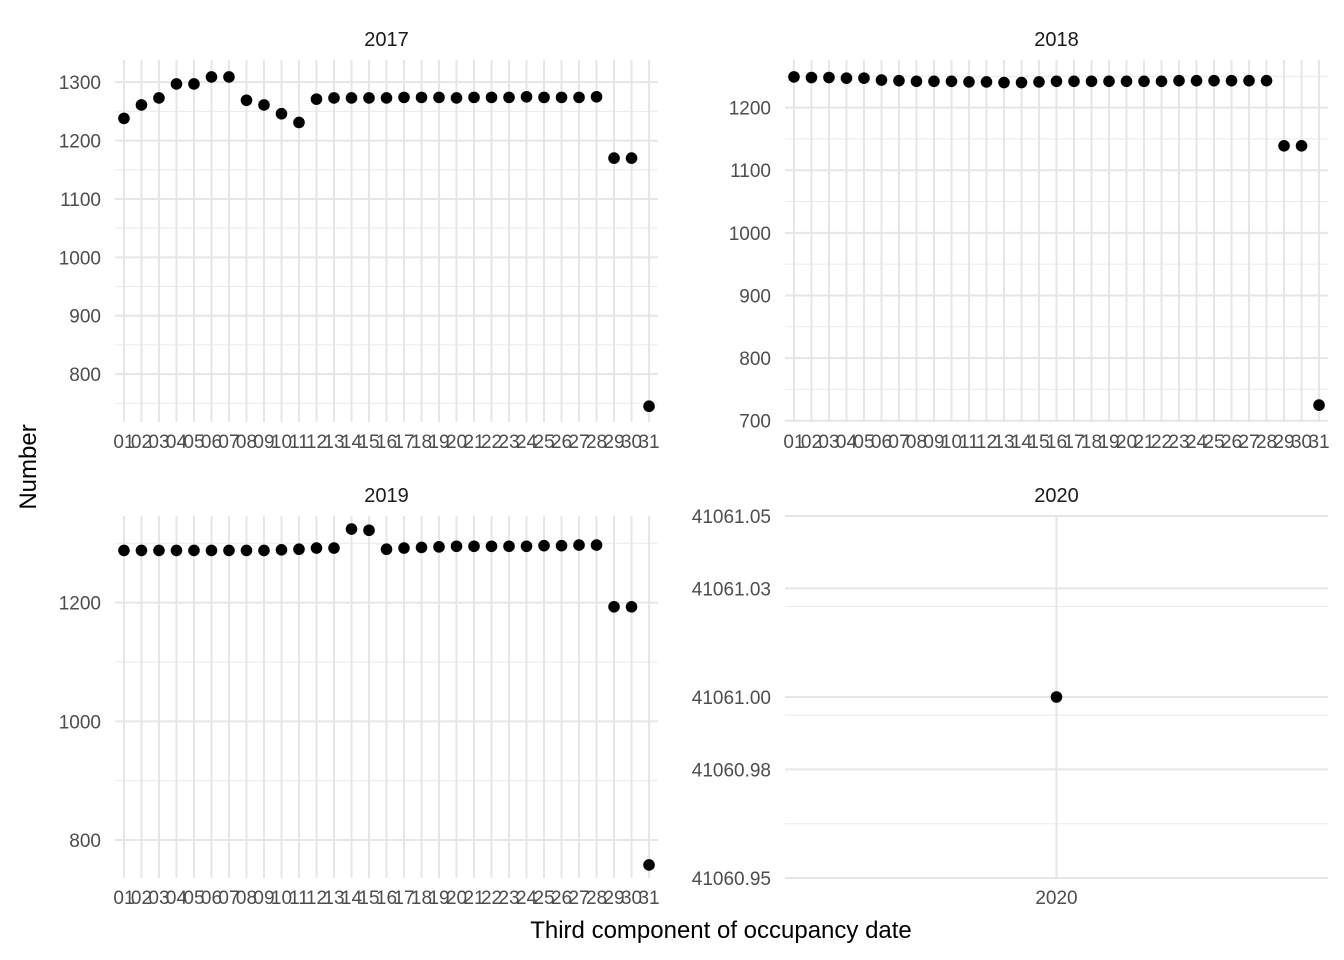 Image resolution: width=1344 pixels, height=960 pixels. Describe the element at coordinates (1056, 40) in the screenshot. I see `panel-title: 2018` at that location.